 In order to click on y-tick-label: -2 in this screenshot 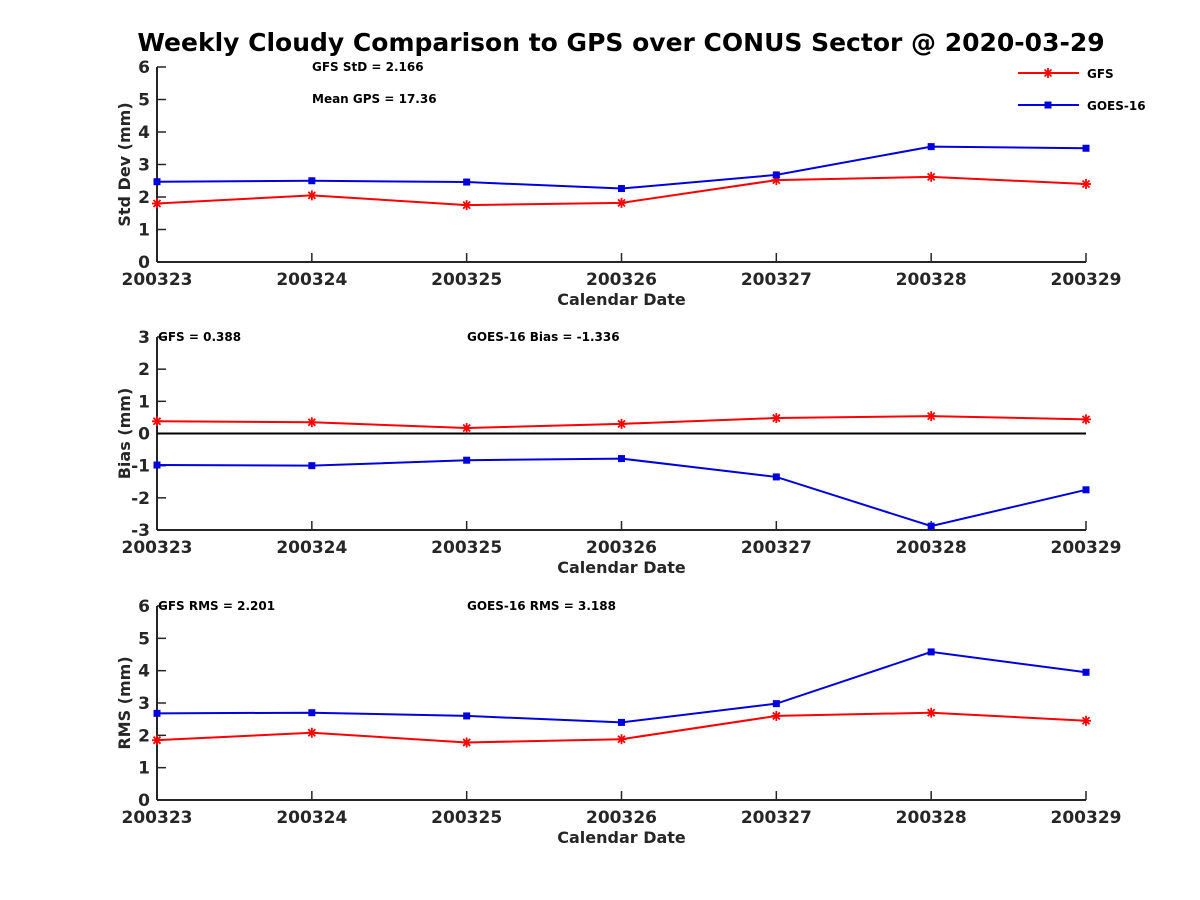, I will do `click(140, 499)`.